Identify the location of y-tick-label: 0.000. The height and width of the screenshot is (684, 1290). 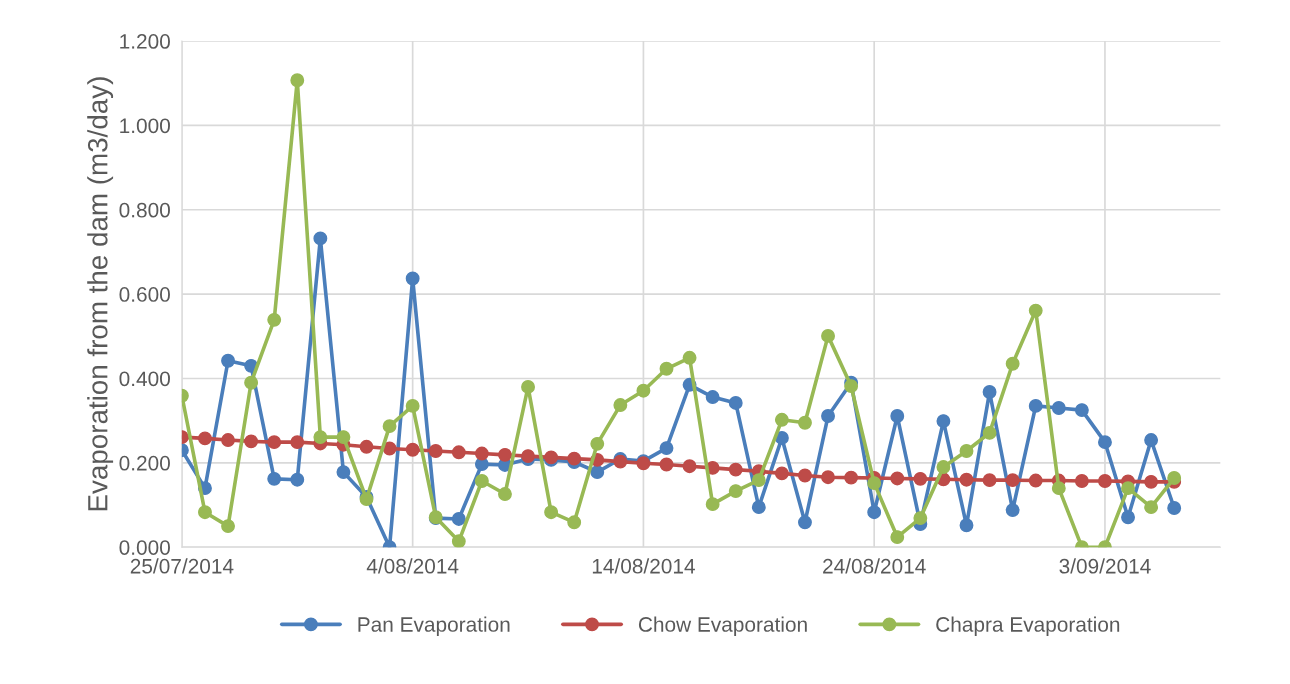
(144, 547).